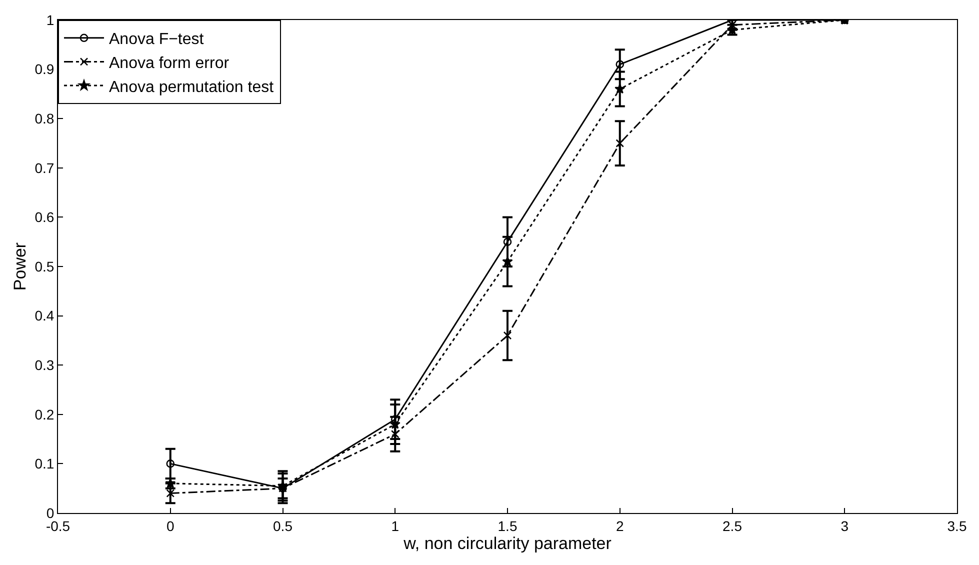  Describe the element at coordinates (44, 168) in the screenshot. I see `y-tick-label: 0.7` at that location.